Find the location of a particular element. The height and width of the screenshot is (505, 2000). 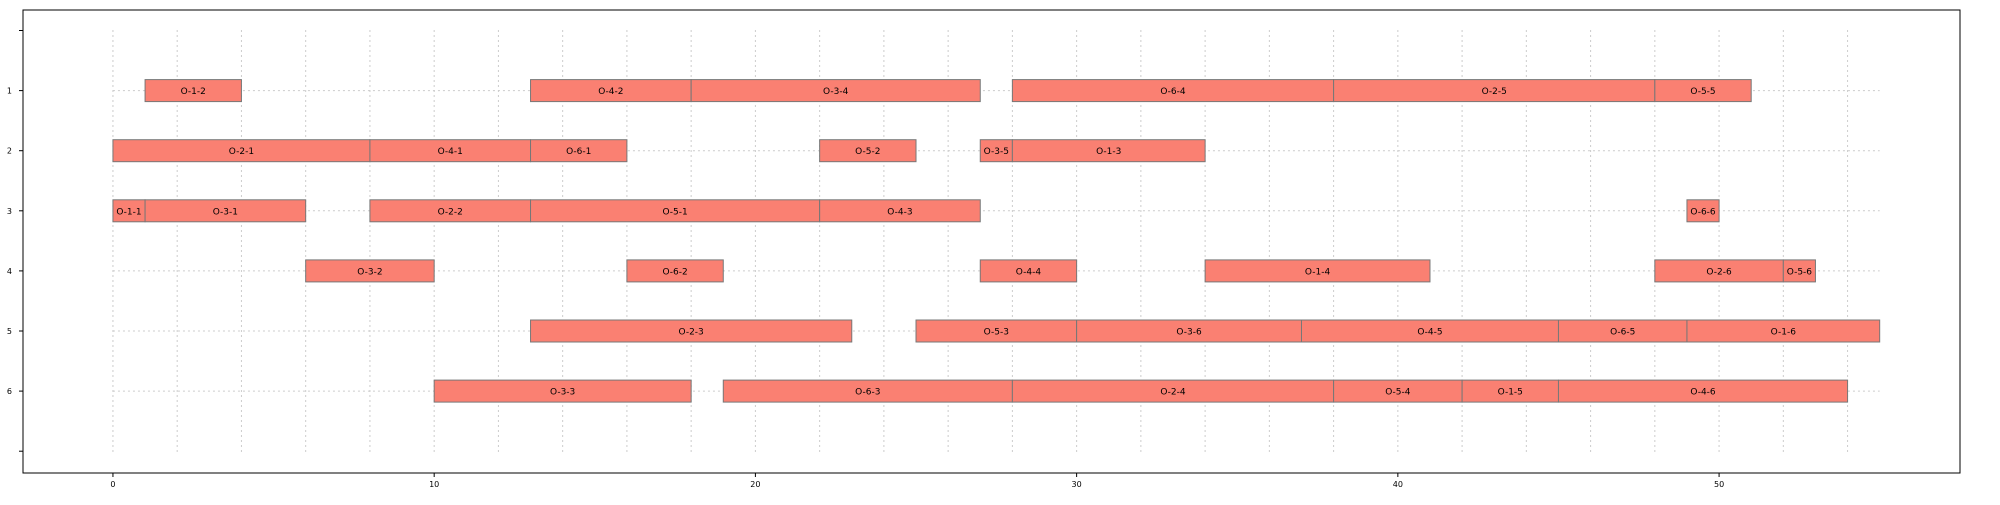

task-bar-label: O-1-1 is located at coordinates (128, 212).